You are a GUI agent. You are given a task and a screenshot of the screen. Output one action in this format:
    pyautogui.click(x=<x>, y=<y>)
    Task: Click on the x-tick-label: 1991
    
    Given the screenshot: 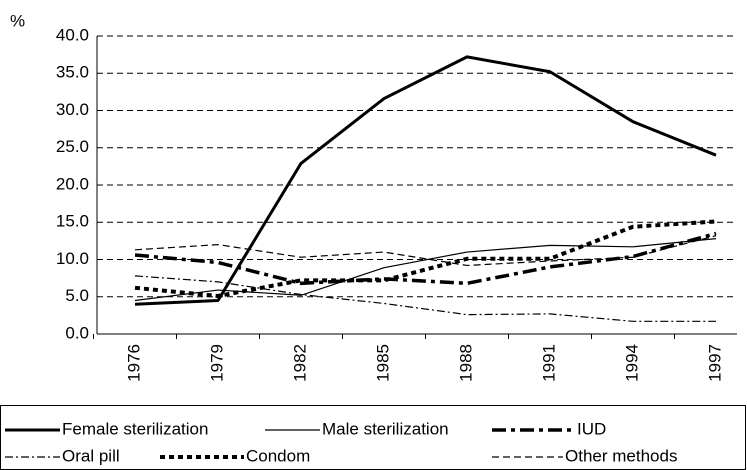 What is the action you would take?
    pyautogui.click(x=548, y=363)
    